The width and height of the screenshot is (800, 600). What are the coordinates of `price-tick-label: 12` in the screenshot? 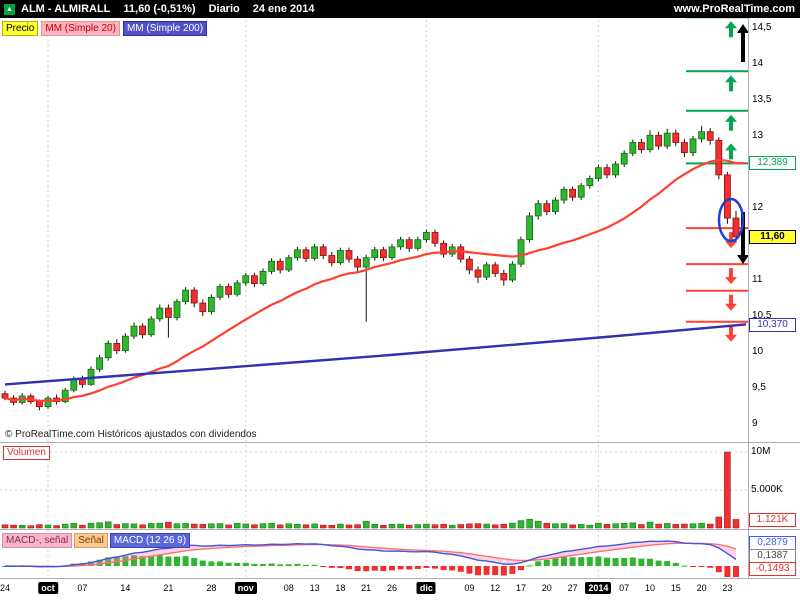 It's located at (758, 207).